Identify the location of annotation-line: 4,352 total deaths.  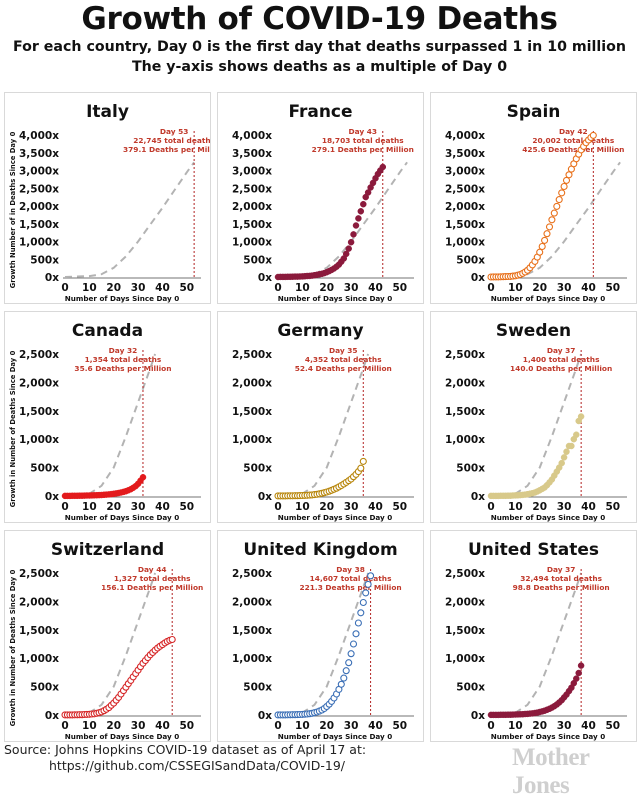
(343, 359).